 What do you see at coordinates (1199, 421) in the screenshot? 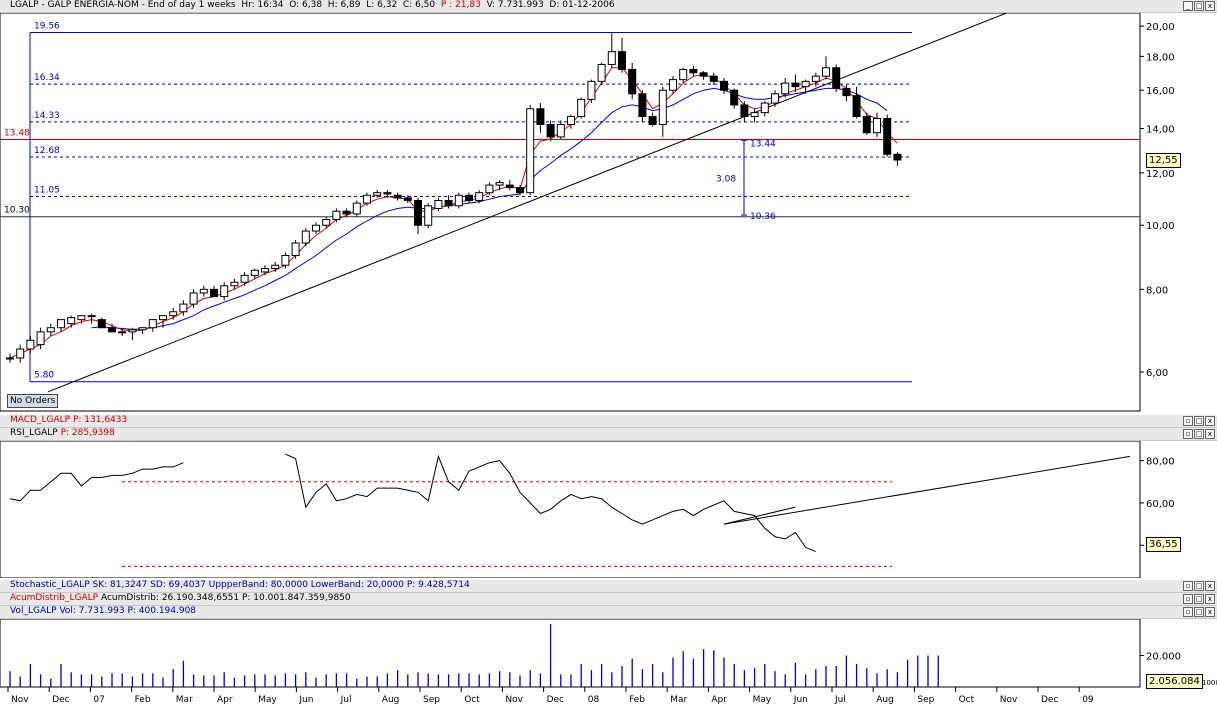
I see `macd-max-button: □` at bounding box center [1199, 421].